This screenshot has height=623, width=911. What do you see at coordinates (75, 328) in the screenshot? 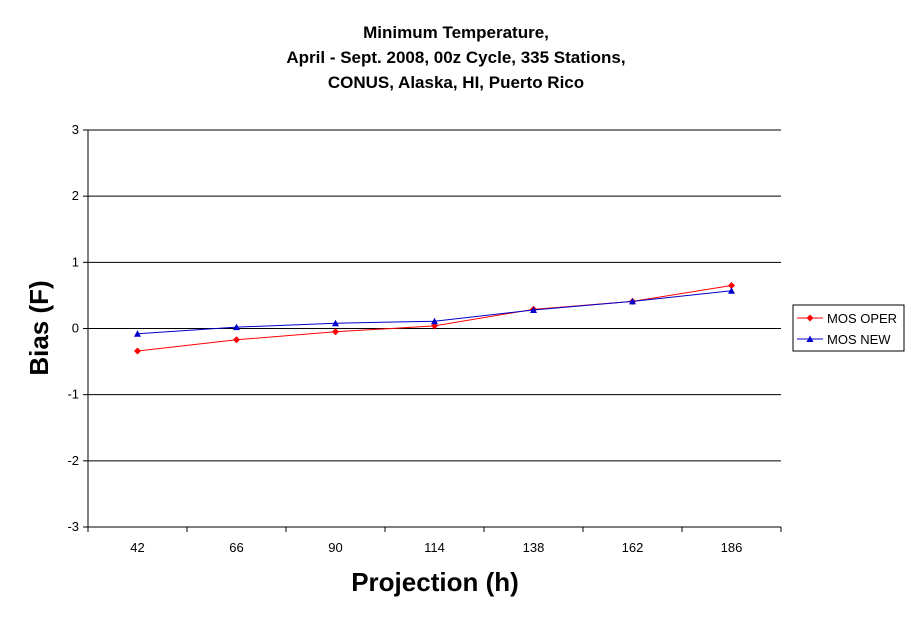
I see `y-tick-label: 0` at bounding box center [75, 328].